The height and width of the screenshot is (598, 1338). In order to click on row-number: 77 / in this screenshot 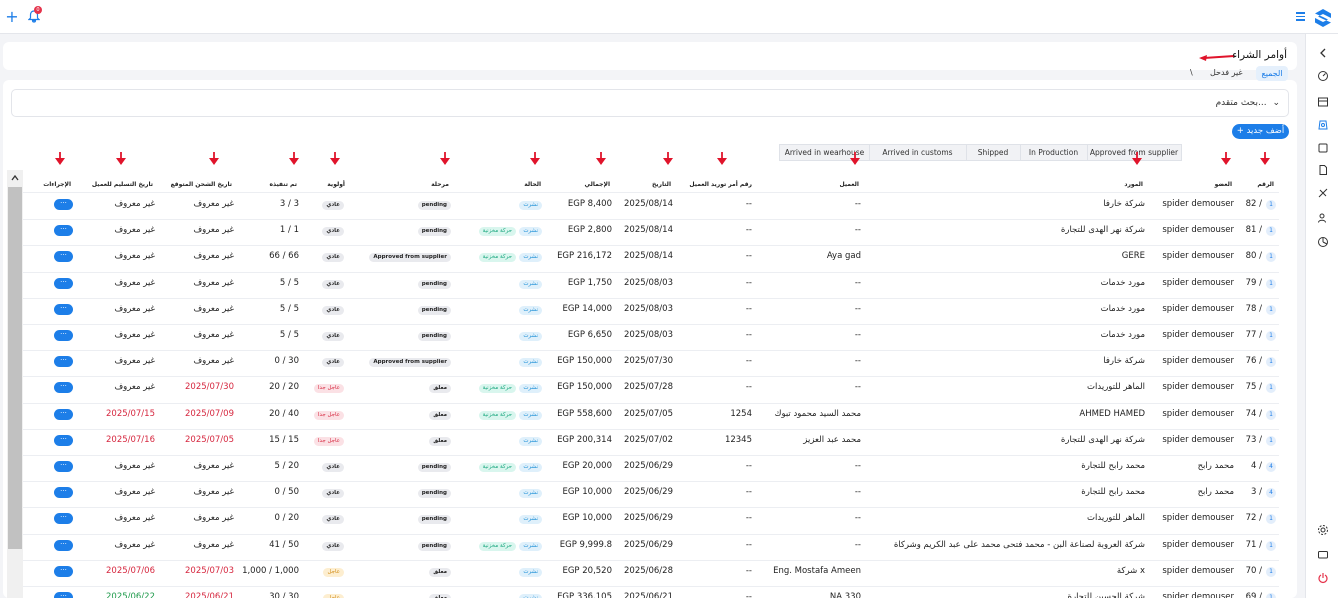, I will do `click(1253, 335)`.